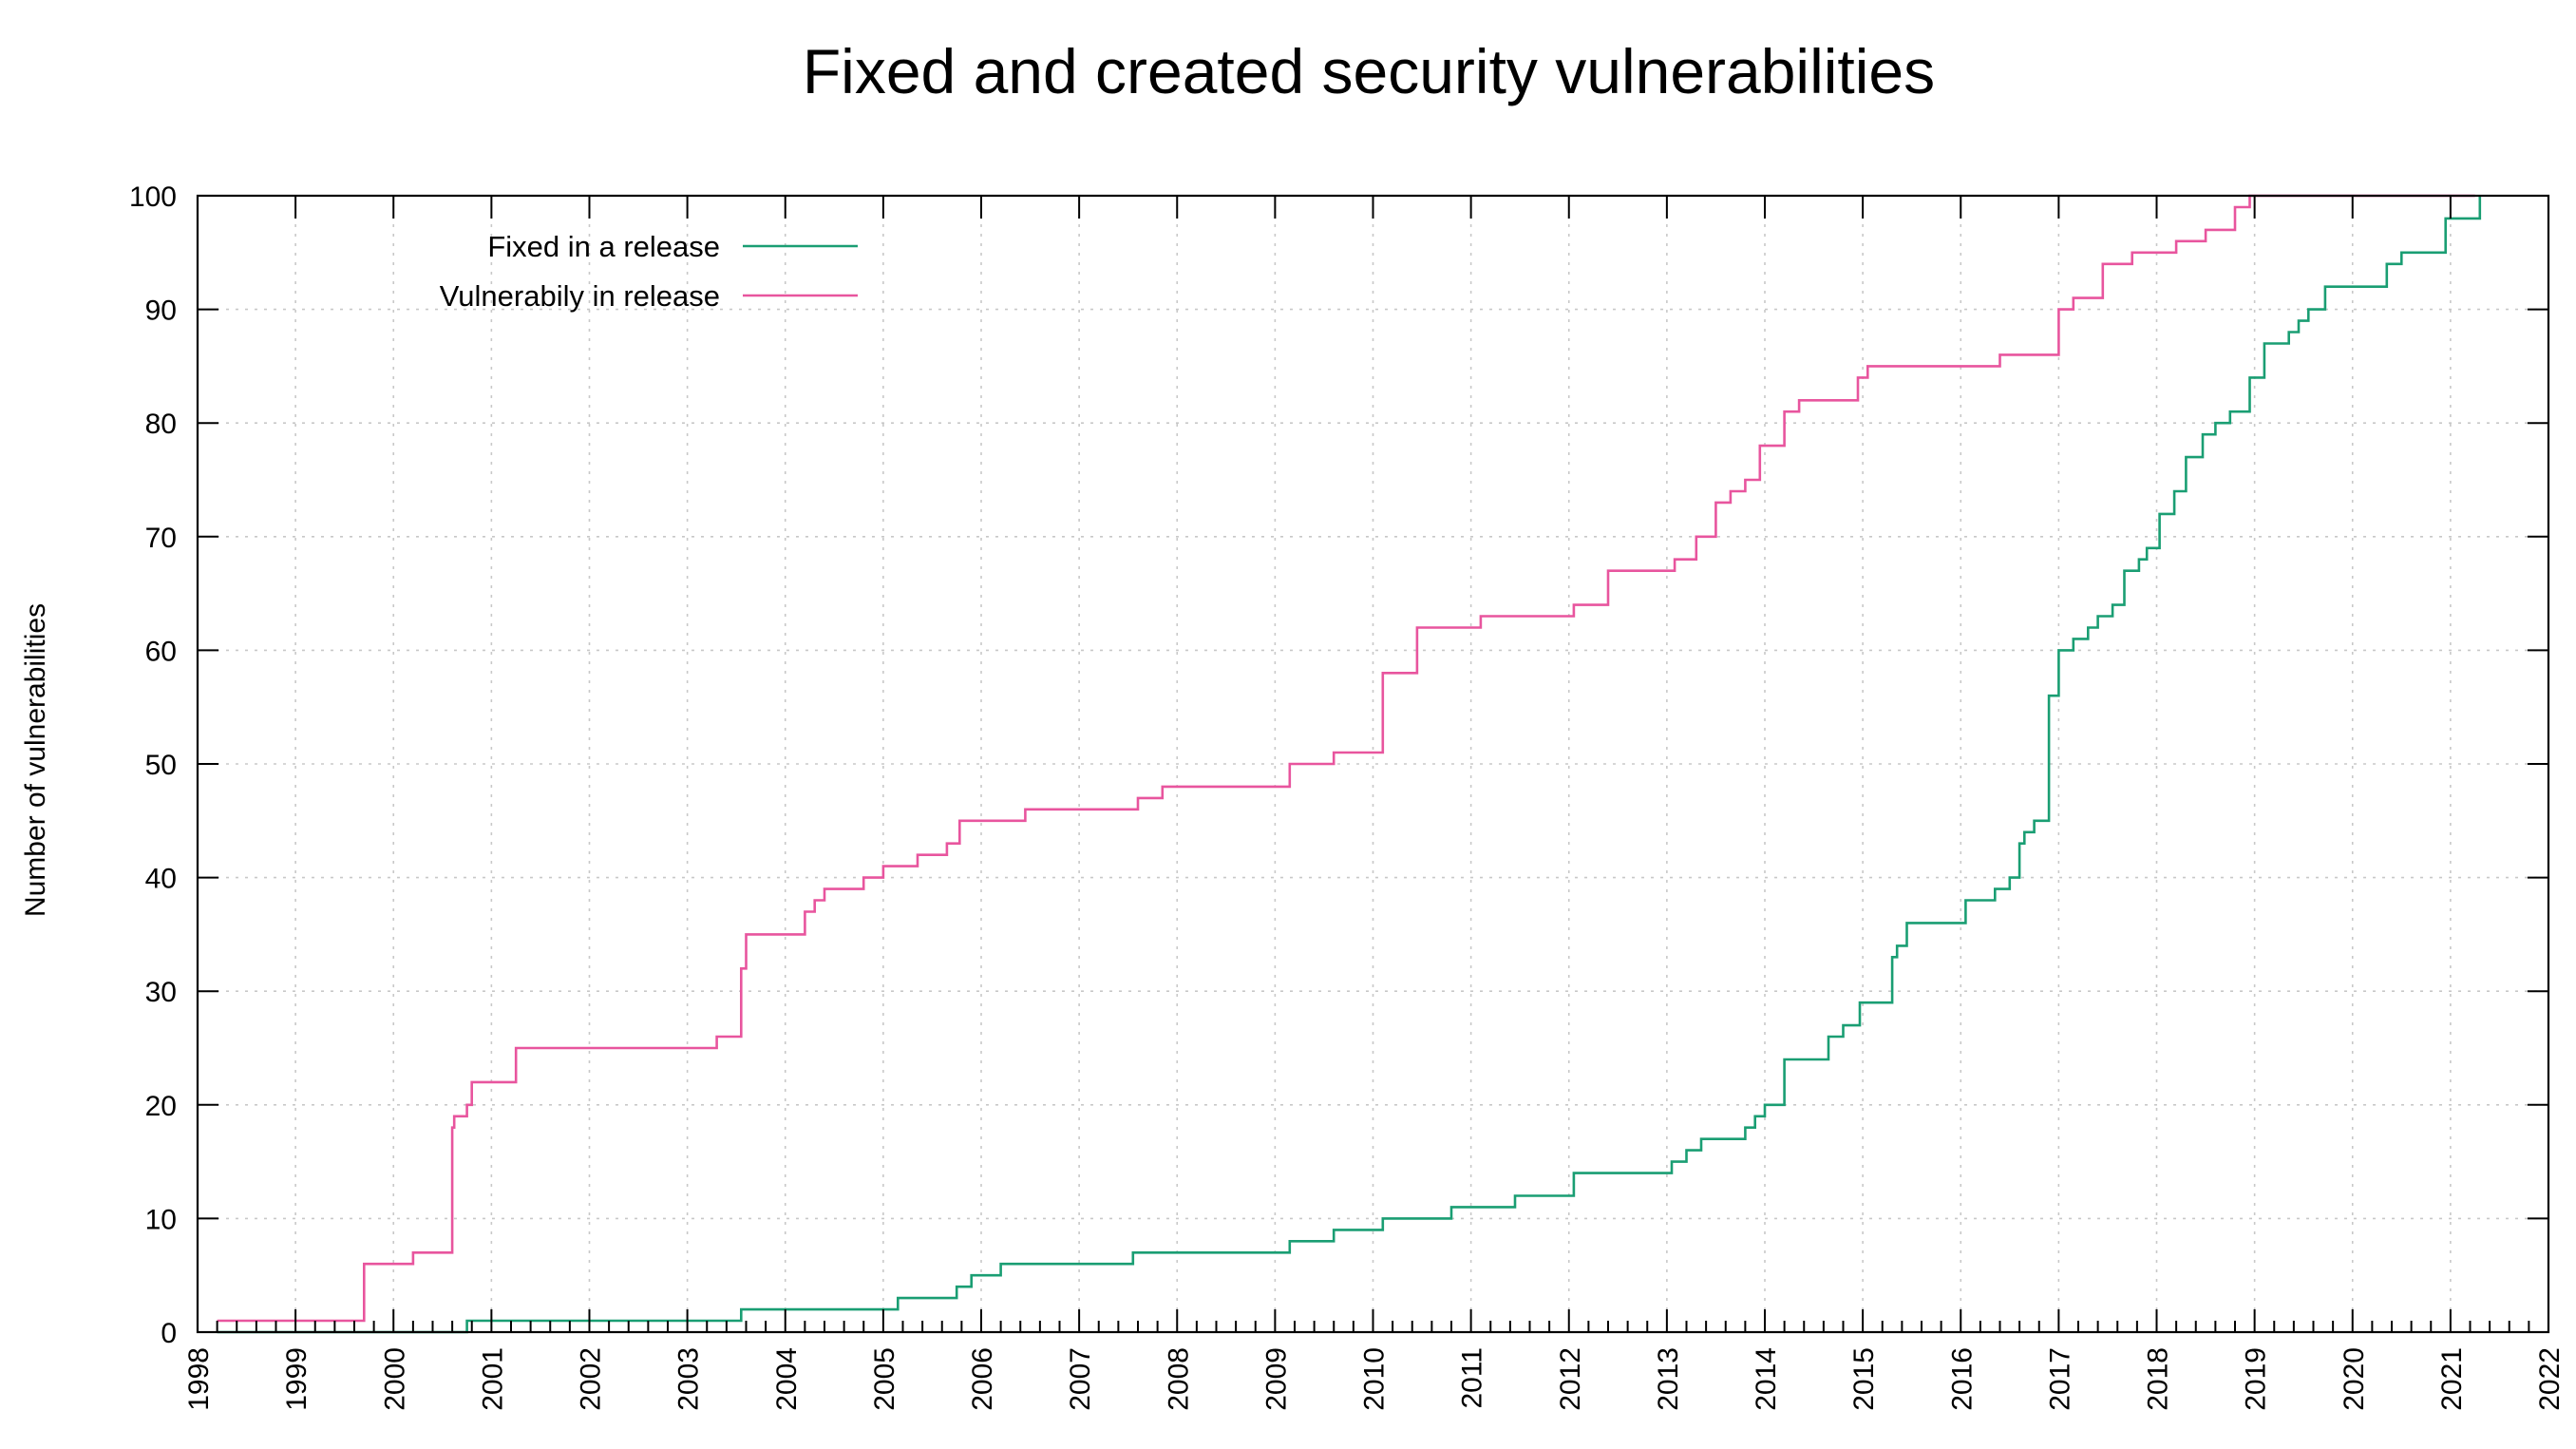  Describe the element at coordinates (2550, 1379) in the screenshot. I see `x-tick-label: 2022` at that location.